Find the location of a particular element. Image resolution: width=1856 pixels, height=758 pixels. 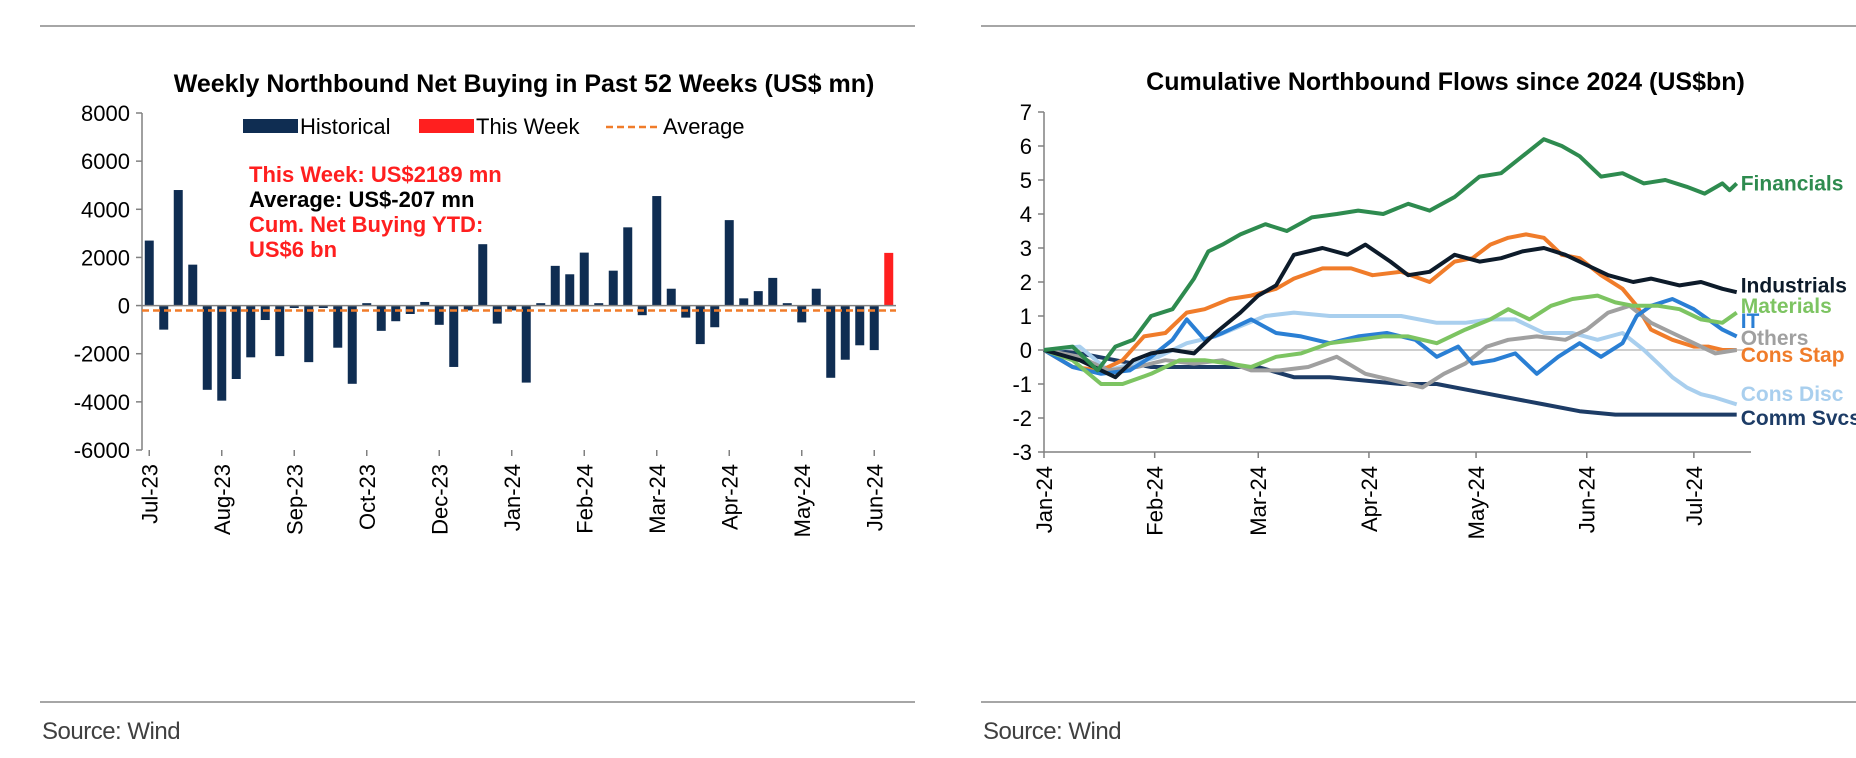

series-line-it is located at coordinates (1390, 336).